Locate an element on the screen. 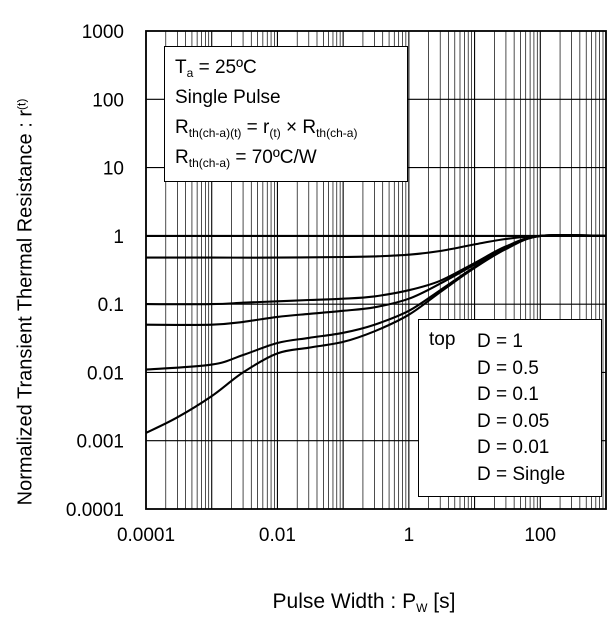 The width and height of the screenshot is (608, 633). x-tick-label: 1 is located at coordinates (409, 535).